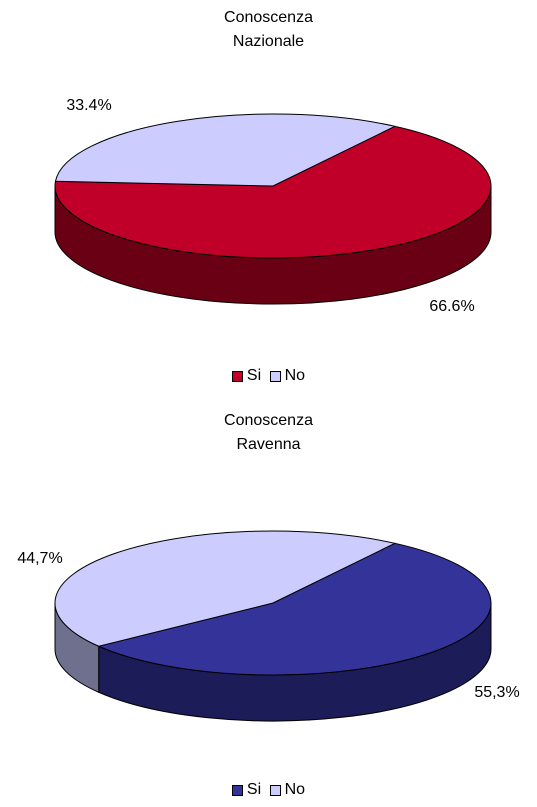 The width and height of the screenshot is (537, 807). Describe the element at coordinates (88, 105) in the screenshot. I see `data-label-no: 33.4%` at that location.